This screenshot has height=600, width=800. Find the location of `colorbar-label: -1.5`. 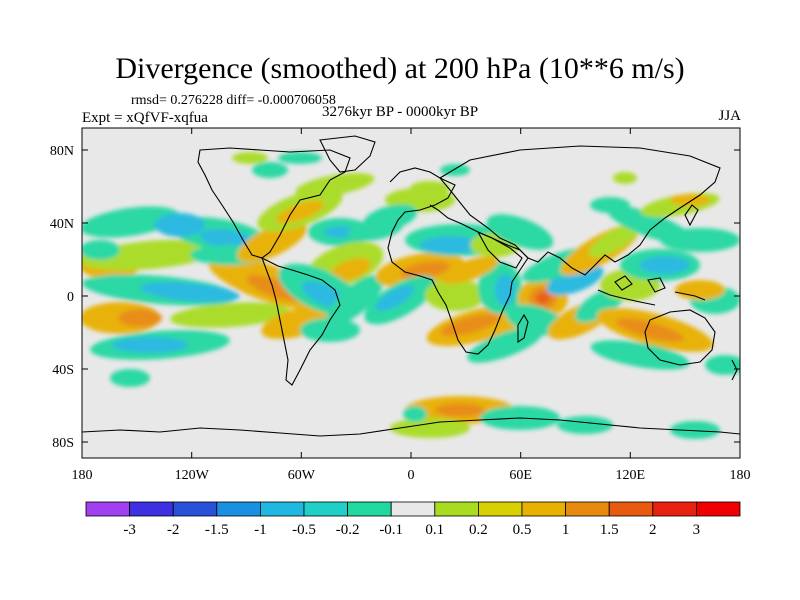

colorbar-label: -1.5 is located at coordinates (217, 530).